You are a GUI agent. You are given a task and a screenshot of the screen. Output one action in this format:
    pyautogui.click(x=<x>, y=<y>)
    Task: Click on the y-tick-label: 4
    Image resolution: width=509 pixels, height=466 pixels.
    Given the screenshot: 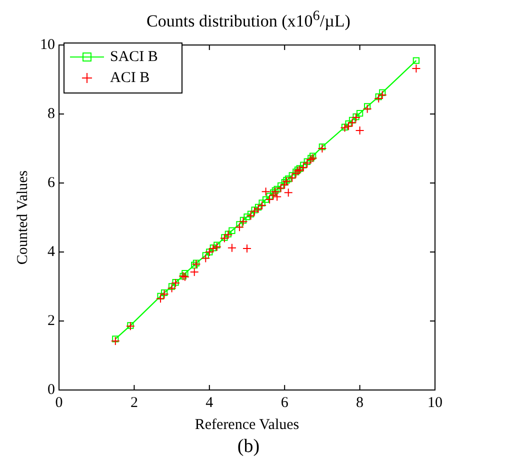 What is the action you would take?
    pyautogui.click(x=52, y=252)
    